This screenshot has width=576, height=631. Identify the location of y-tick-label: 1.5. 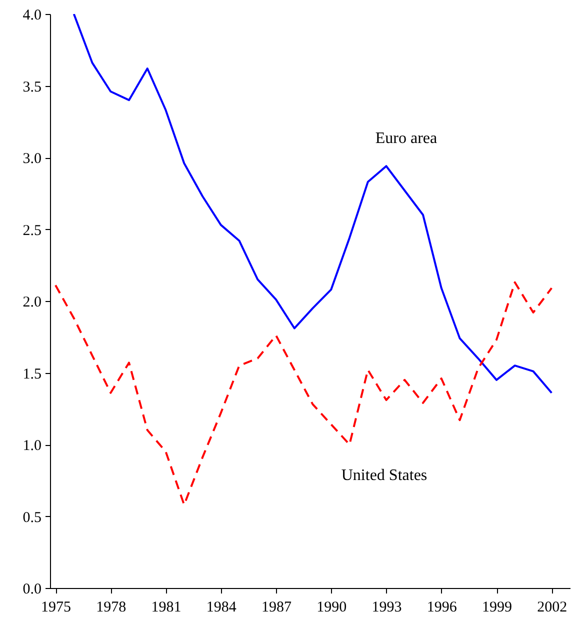
(32, 374).